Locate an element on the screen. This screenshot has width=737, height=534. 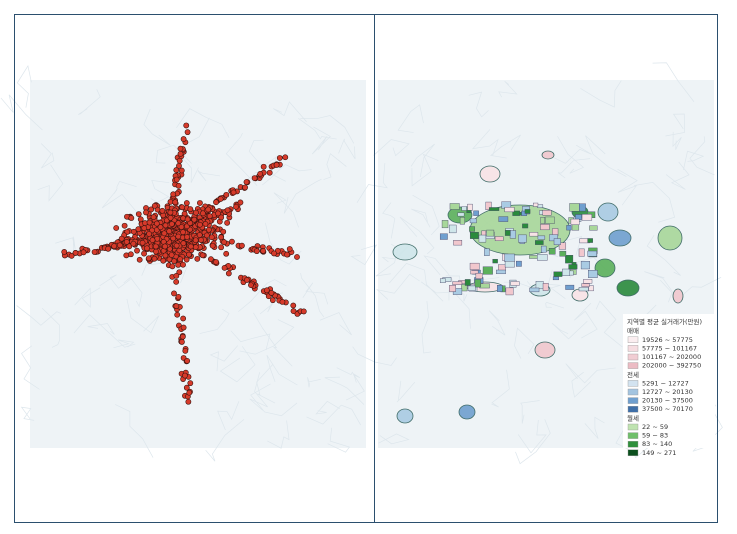
legend-item: 37500 ~ 70170 is located at coordinates (667, 409).